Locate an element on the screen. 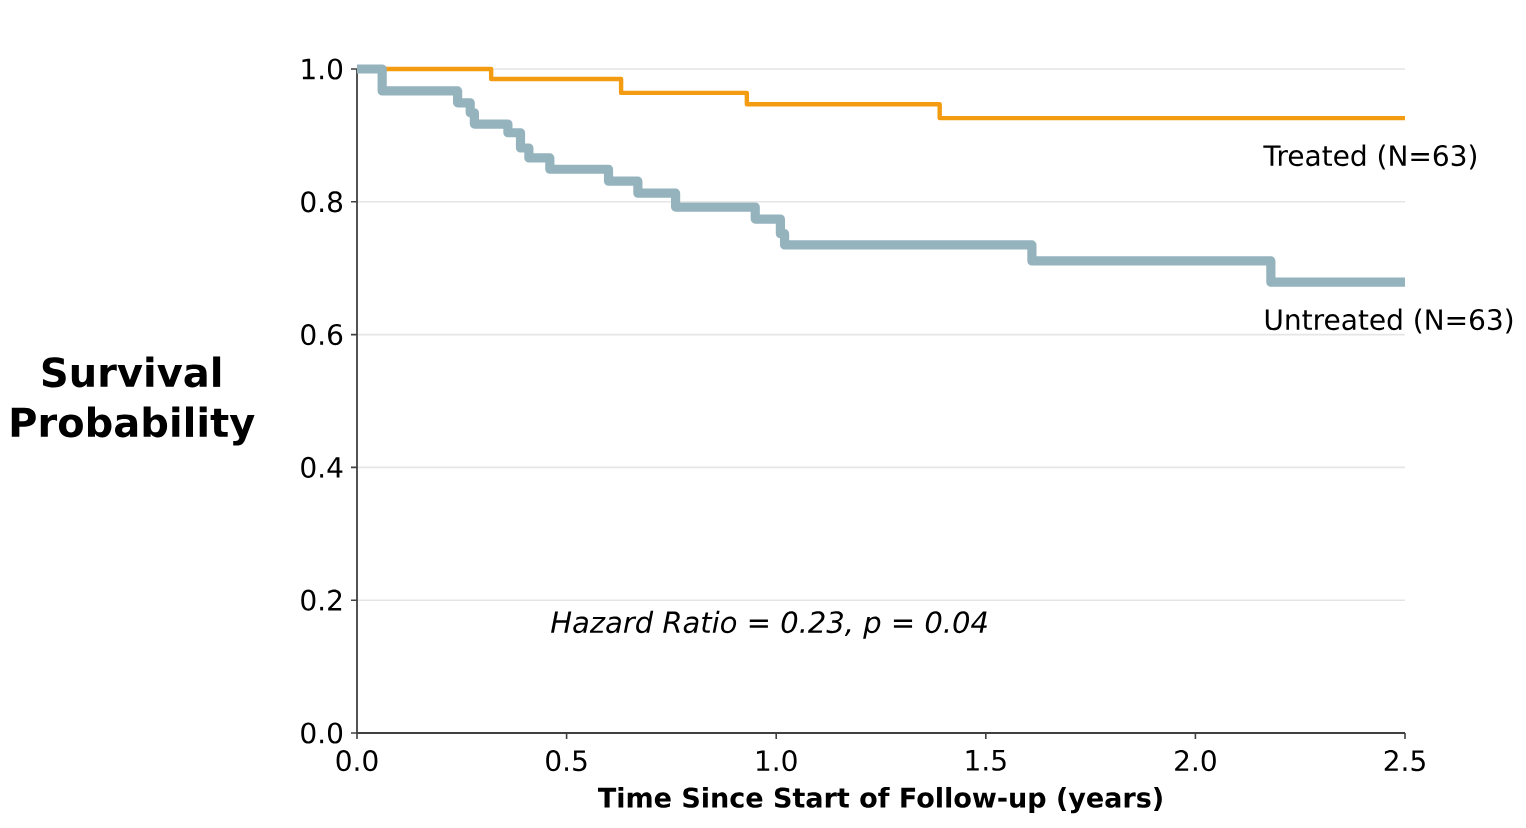 The width and height of the screenshot is (1526, 828). annotation: Hazard Ratio = 0.23, p = 0.04 is located at coordinates (769, 624).